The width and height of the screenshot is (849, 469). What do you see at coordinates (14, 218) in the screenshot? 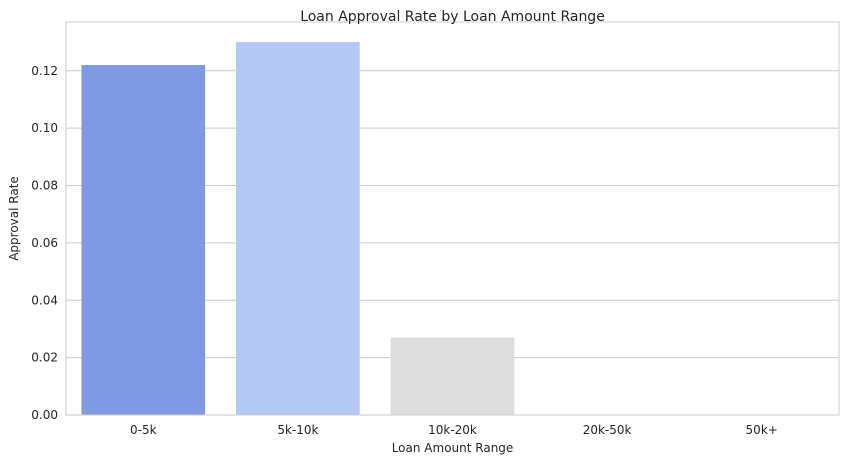
I see `y-axis-label: Approval Rate` at bounding box center [14, 218].